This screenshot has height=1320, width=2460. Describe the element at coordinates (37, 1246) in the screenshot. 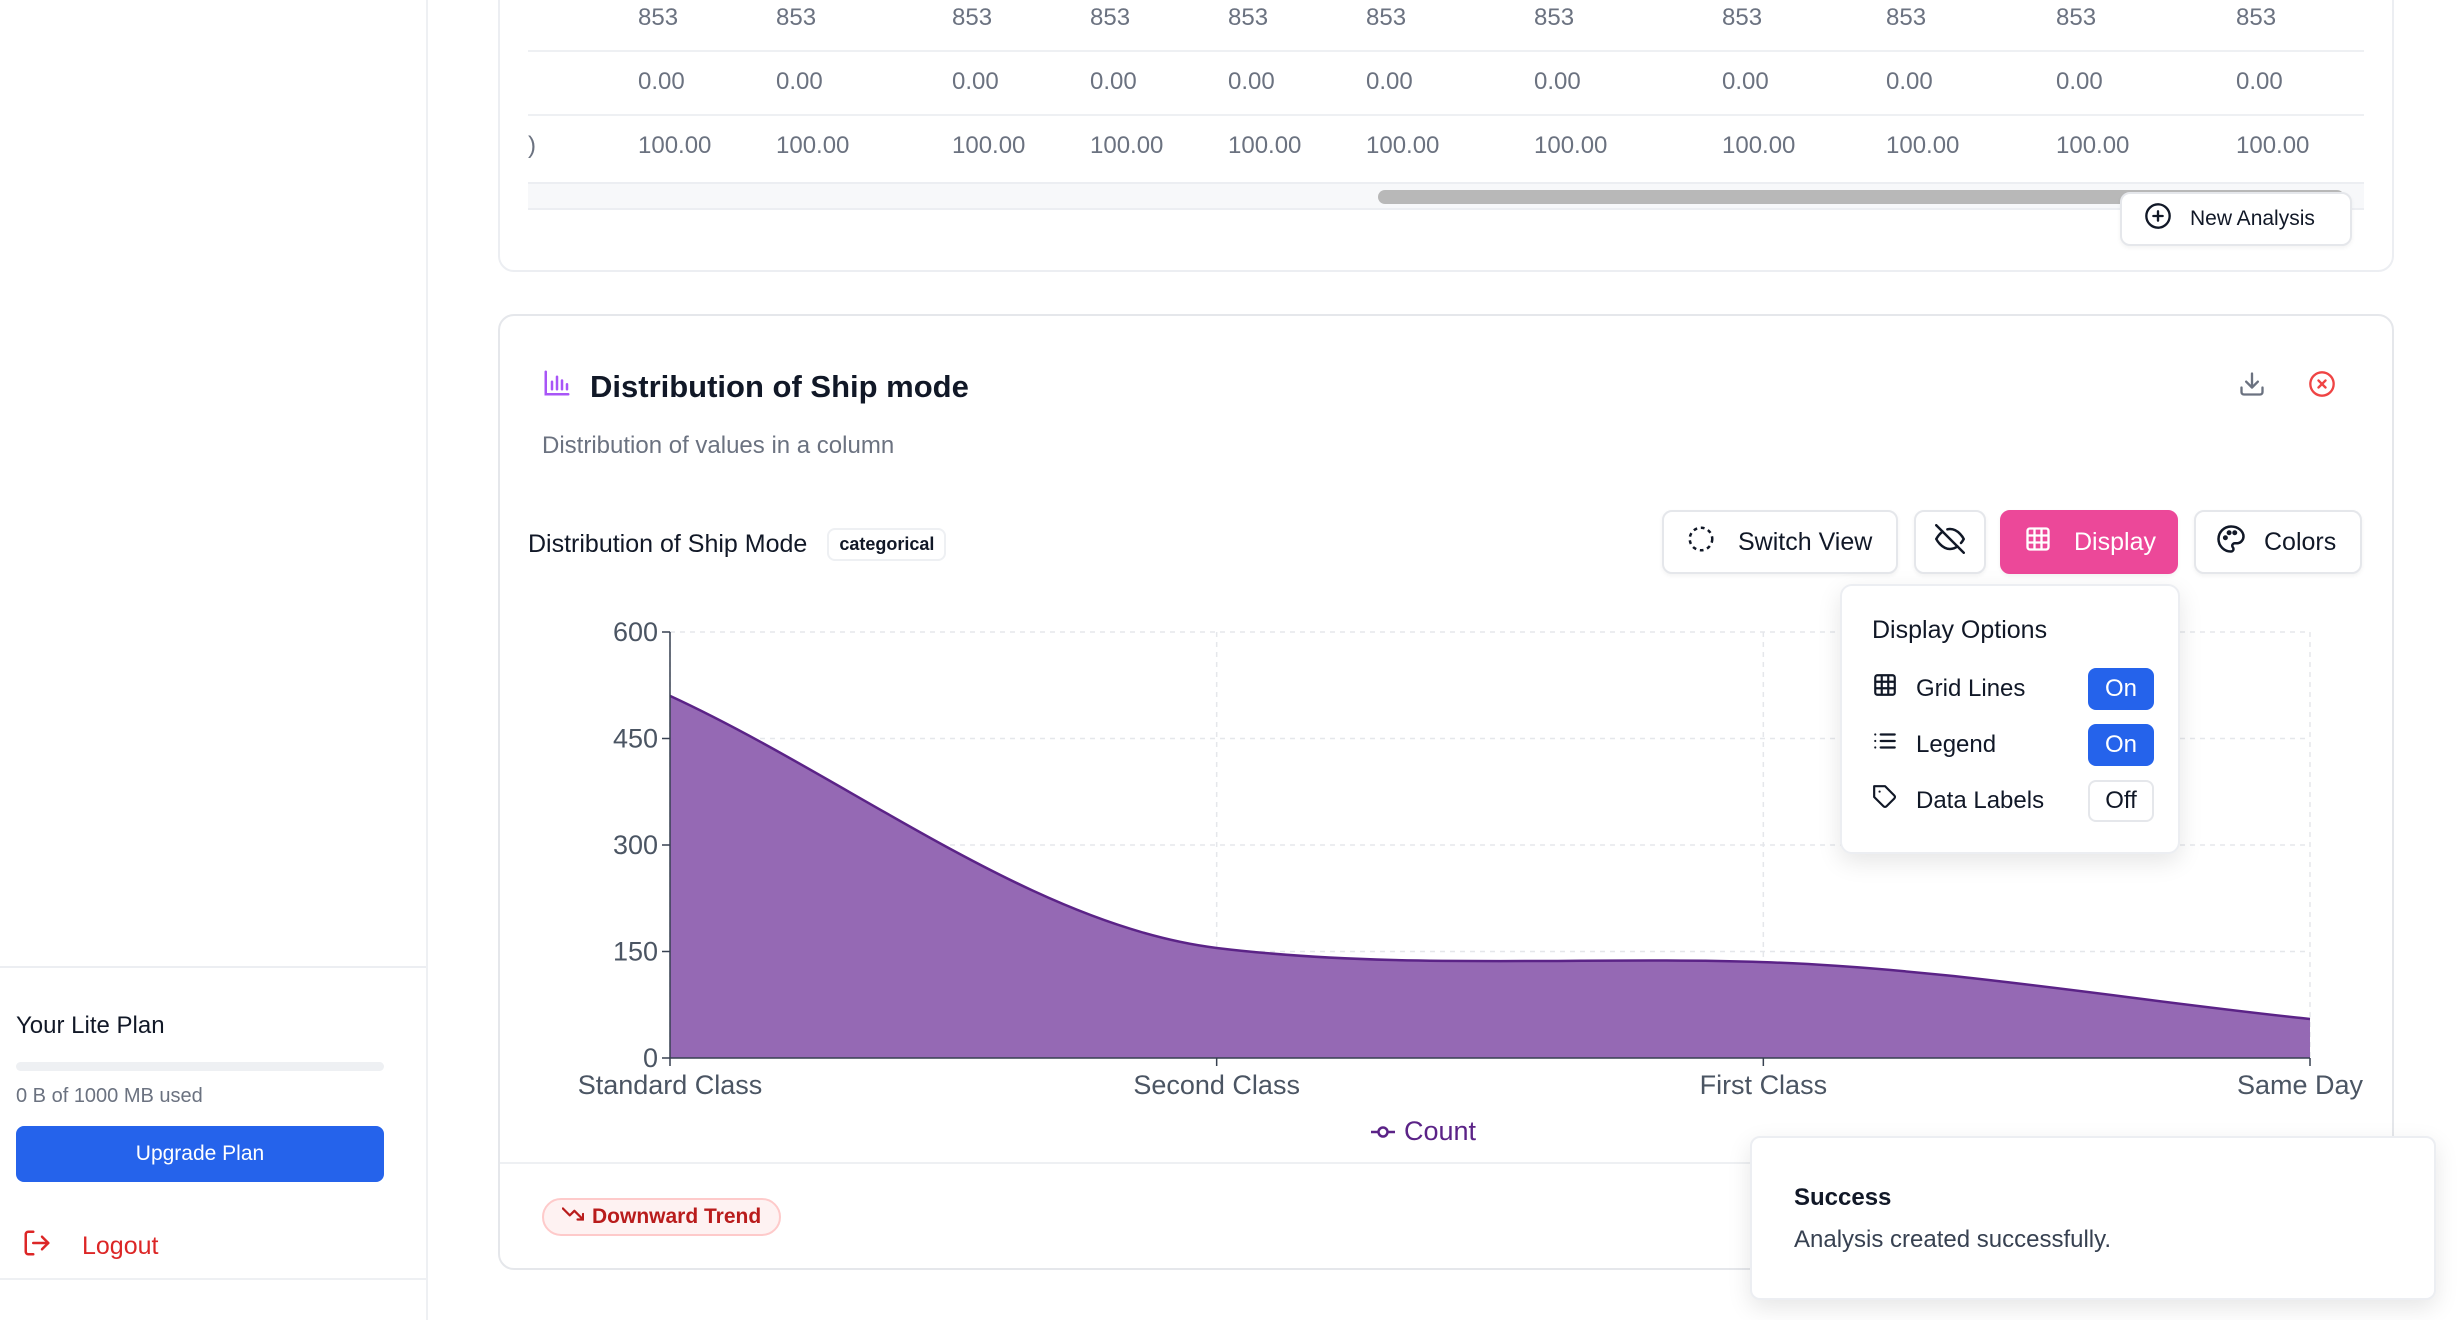

I see `logout-icon` at that location.